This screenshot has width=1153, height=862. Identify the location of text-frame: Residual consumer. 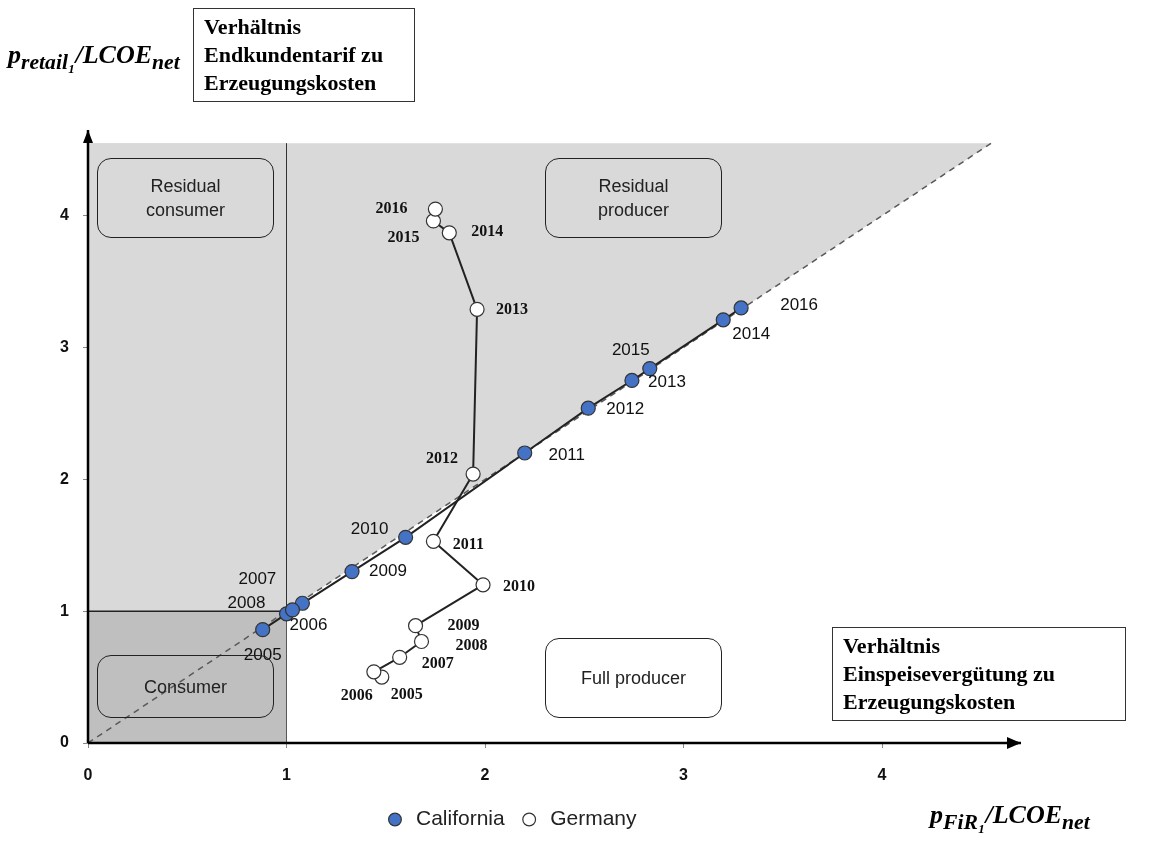
(185, 198).